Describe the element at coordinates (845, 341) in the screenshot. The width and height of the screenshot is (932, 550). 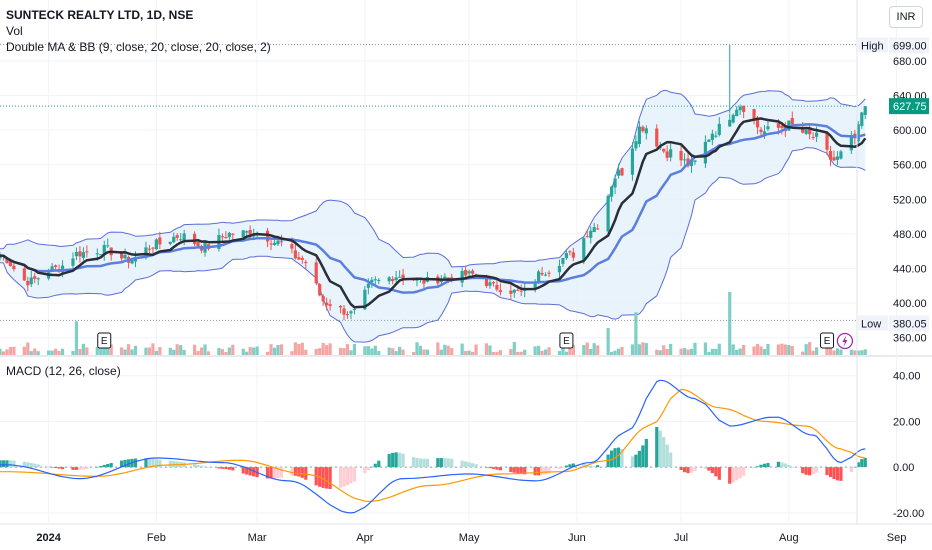
I see `dividend-lightning-icon` at that location.